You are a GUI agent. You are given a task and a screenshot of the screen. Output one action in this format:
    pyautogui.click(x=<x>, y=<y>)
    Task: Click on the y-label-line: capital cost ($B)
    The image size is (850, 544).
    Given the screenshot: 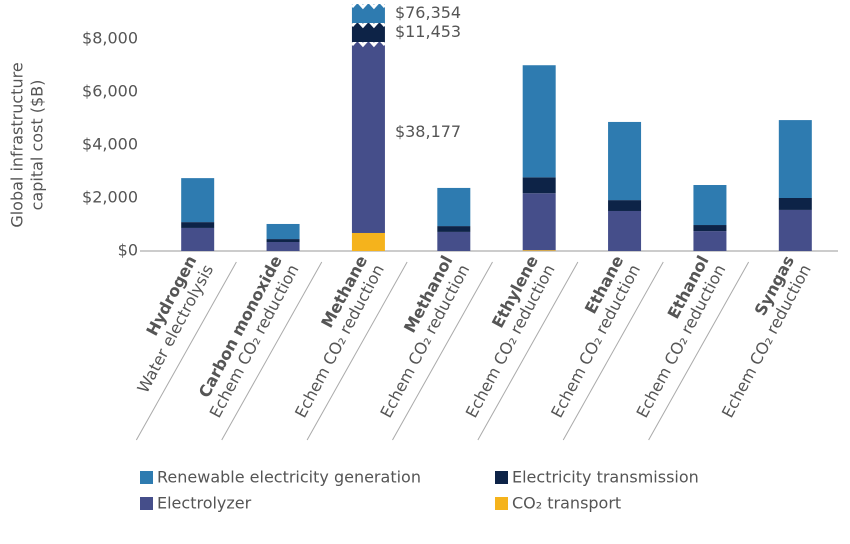 What is the action you would take?
    pyautogui.click(x=37, y=145)
    